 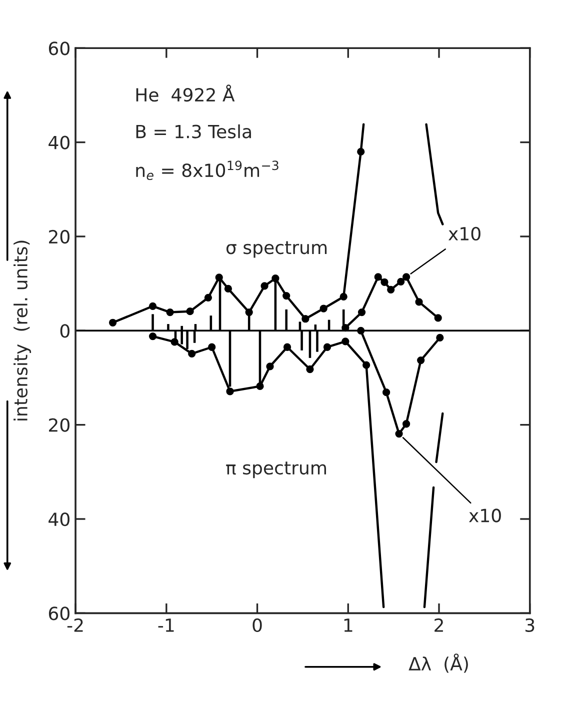 What do you see at coordinates (276, 470) in the screenshot?
I see `annotation: π spectrum` at bounding box center [276, 470].